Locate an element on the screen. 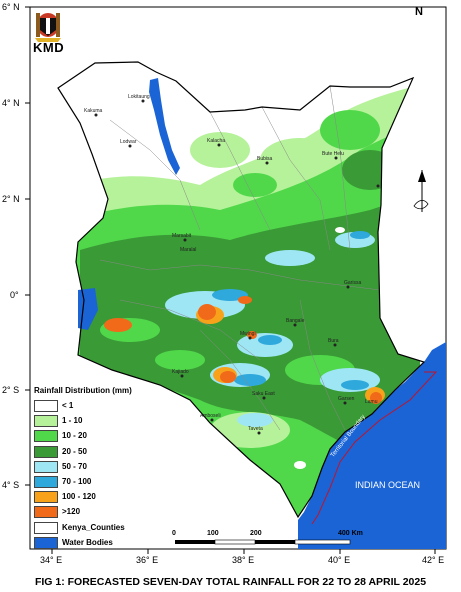 Image resolution: width=461 pixels, height=592 pixels. scale-tick-100: 100 is located at coordinates (213, 533).